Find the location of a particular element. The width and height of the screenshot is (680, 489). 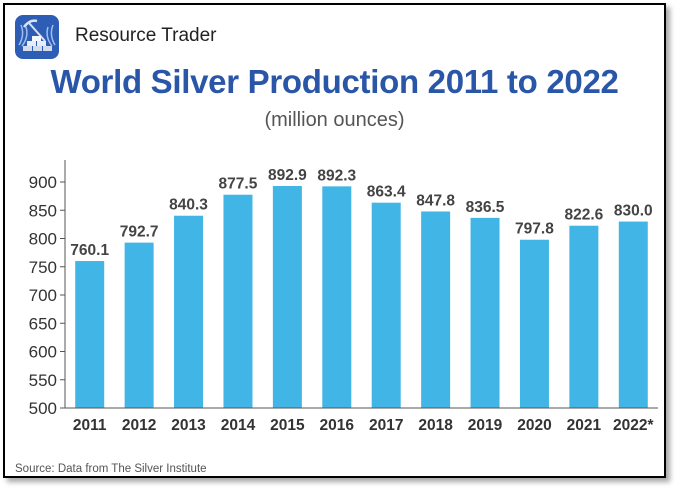

x-tick-label: 2020 is located at coordinates (534, 425).